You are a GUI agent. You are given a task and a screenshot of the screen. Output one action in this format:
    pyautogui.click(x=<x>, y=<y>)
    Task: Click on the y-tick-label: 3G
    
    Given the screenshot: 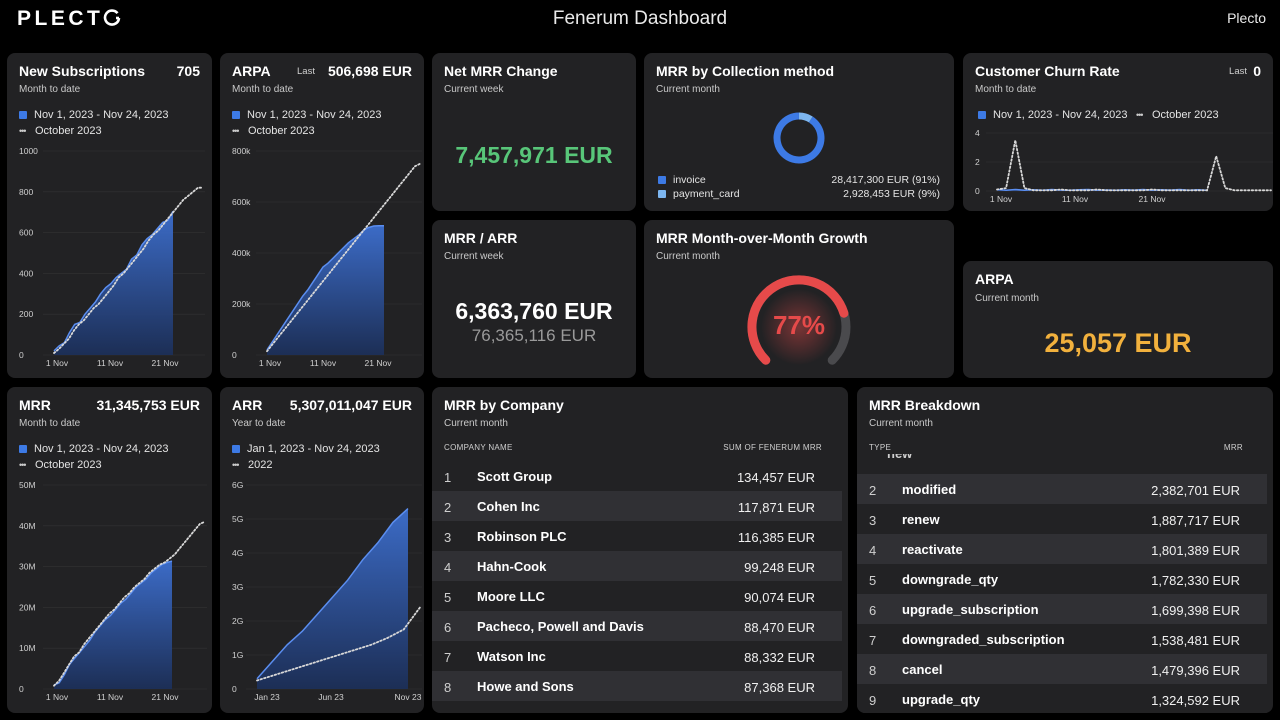 What is the action you would take?
    pyautogui.click(x=237, y=587)
    